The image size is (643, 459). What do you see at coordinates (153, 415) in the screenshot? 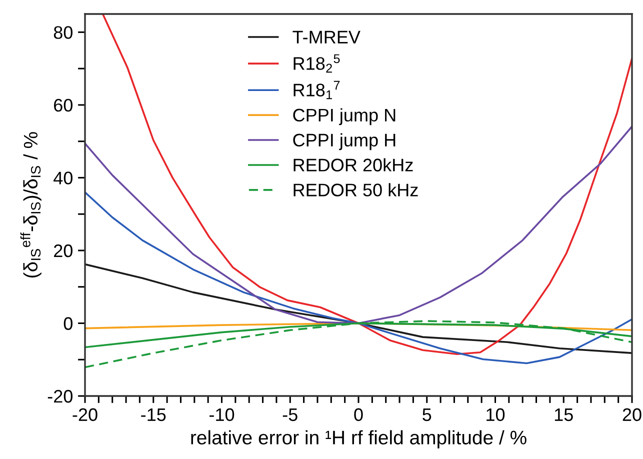
I see `x-tick-label: -15` at bounding box center [153, 415].